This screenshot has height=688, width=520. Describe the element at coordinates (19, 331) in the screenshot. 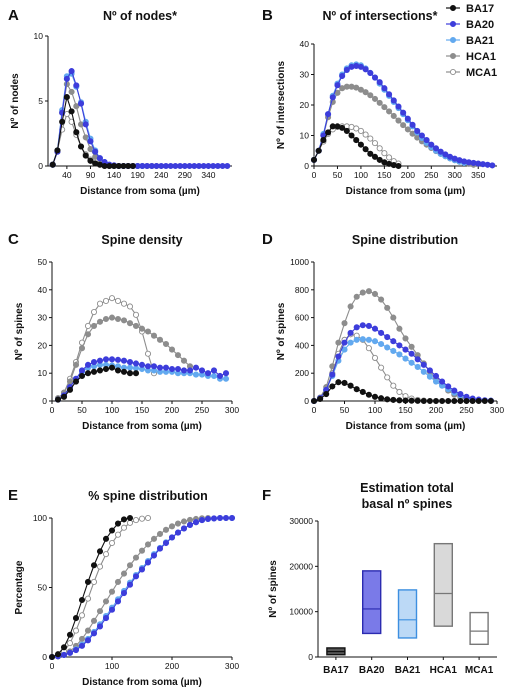

I see `y-axis-label: Nº of spines` at that location.